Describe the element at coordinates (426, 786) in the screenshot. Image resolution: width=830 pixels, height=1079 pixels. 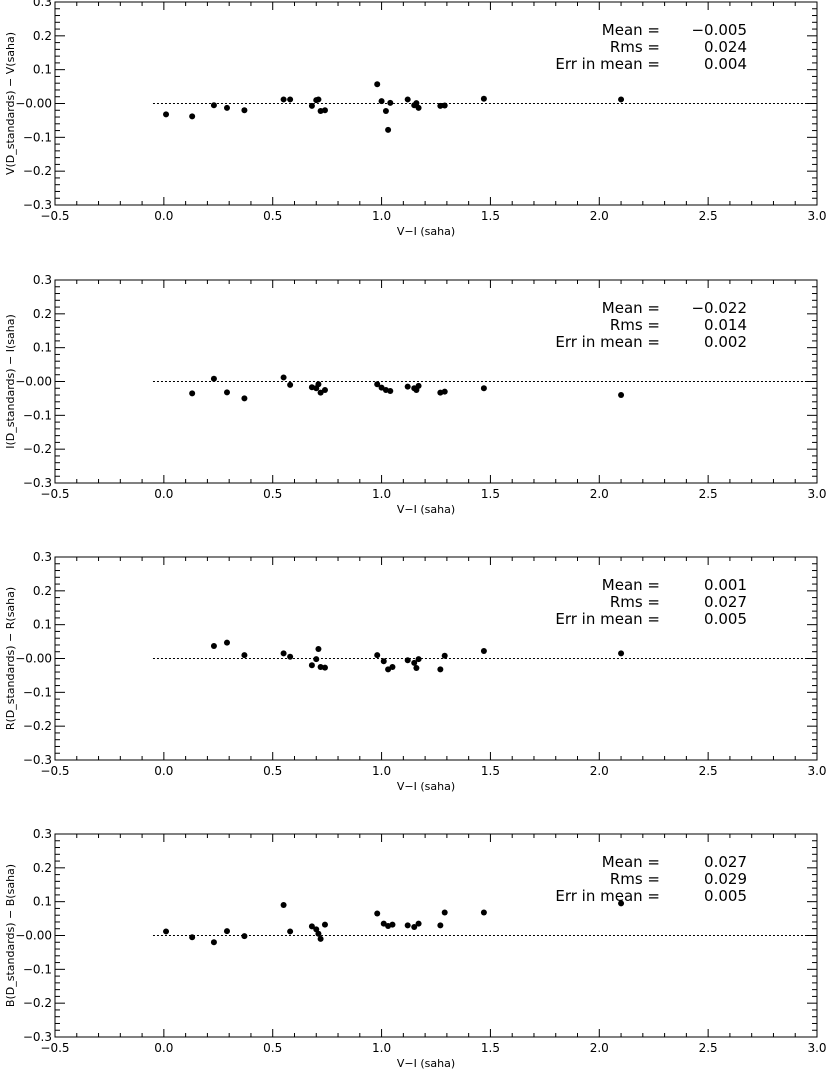
I see `x-axis-label: V−I (saha)` at that location.